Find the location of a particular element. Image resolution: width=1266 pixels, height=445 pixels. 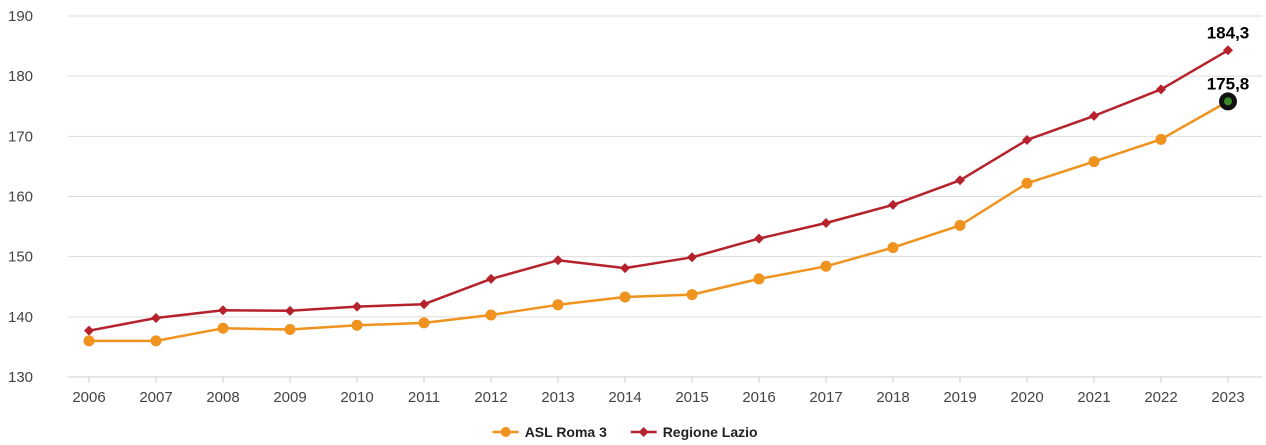

legend-item-2: Regione Lazio is located at coordinates (694, 432).